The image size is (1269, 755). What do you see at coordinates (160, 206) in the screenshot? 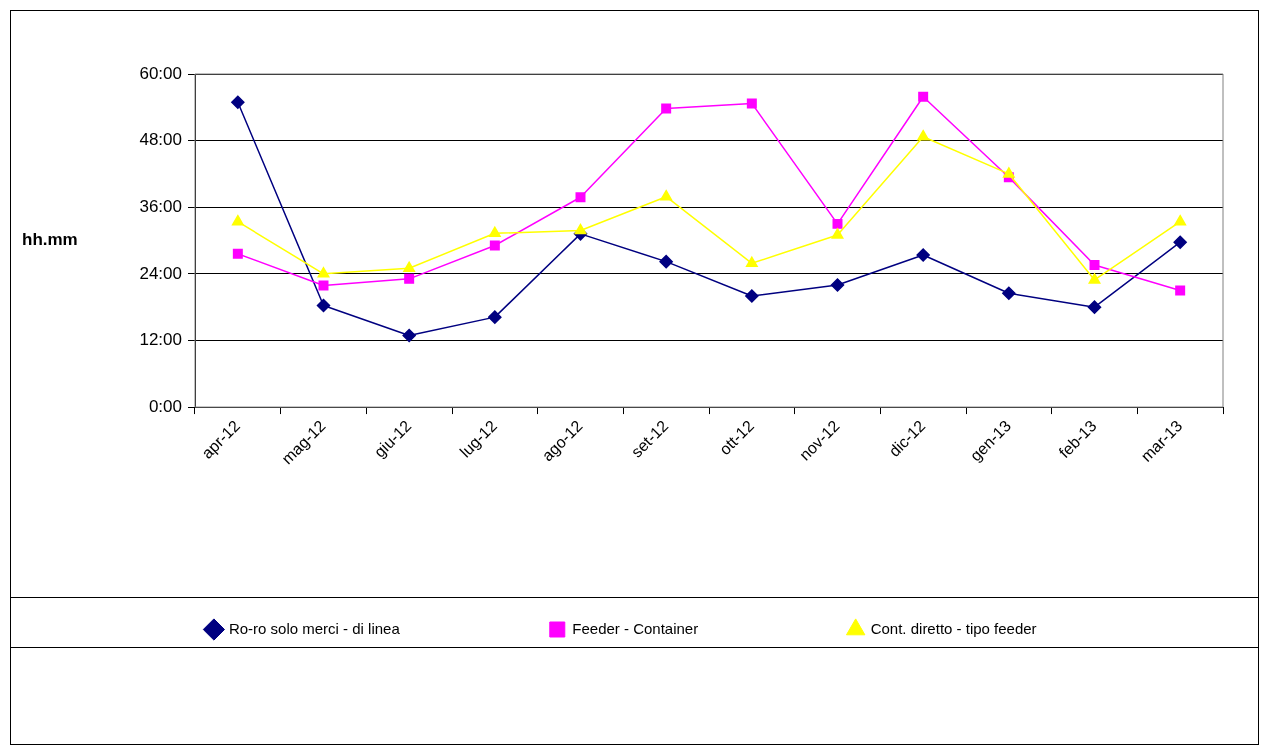
I see `y-tick-label: 36:00` at bounding box center [160, 206].